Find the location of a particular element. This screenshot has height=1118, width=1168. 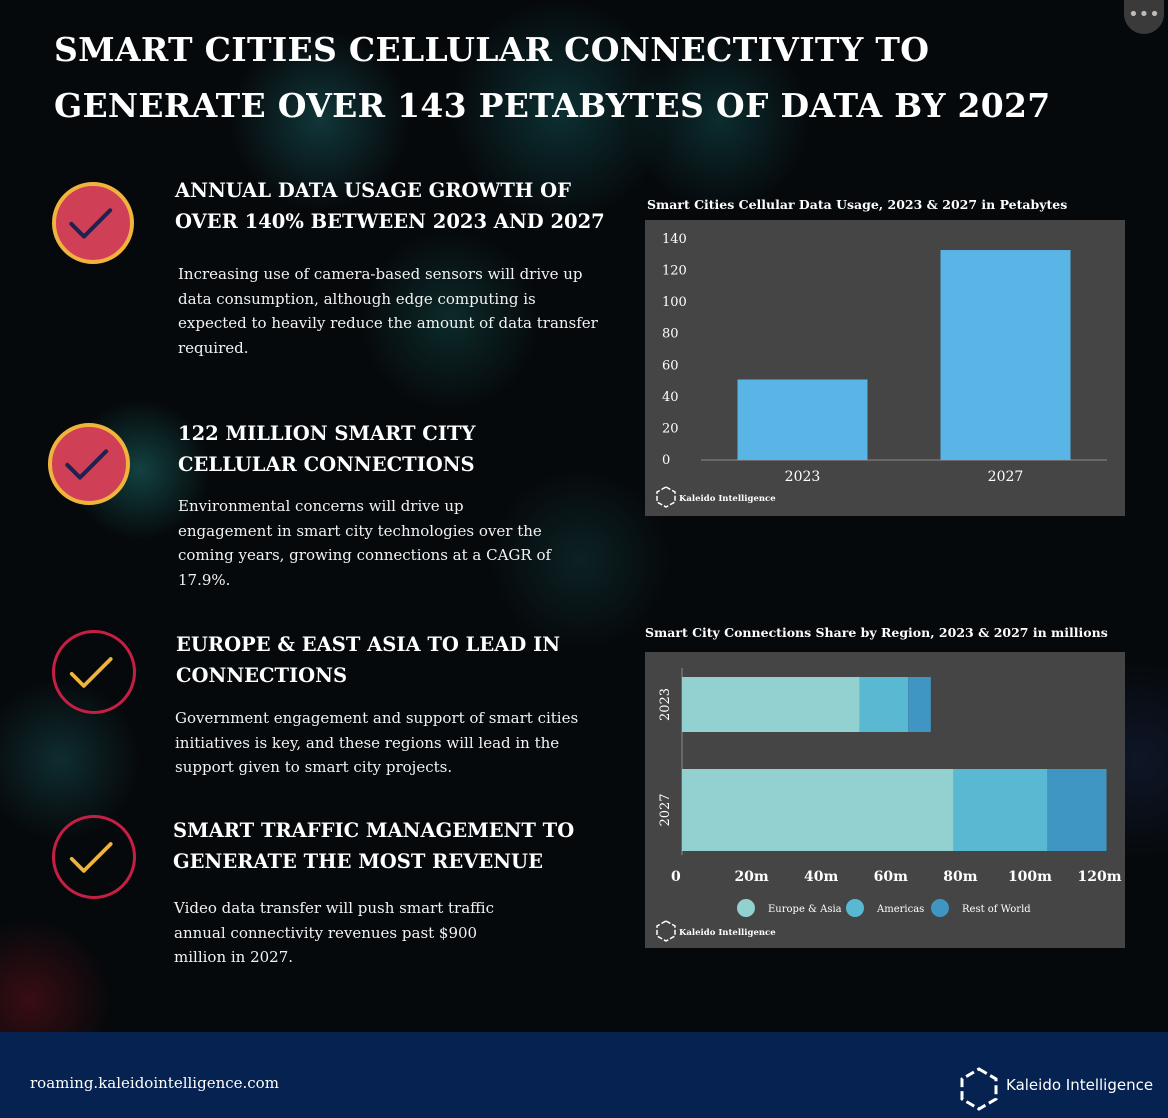

x-tick-label: 2027 is located at coordinates (1006, 477).